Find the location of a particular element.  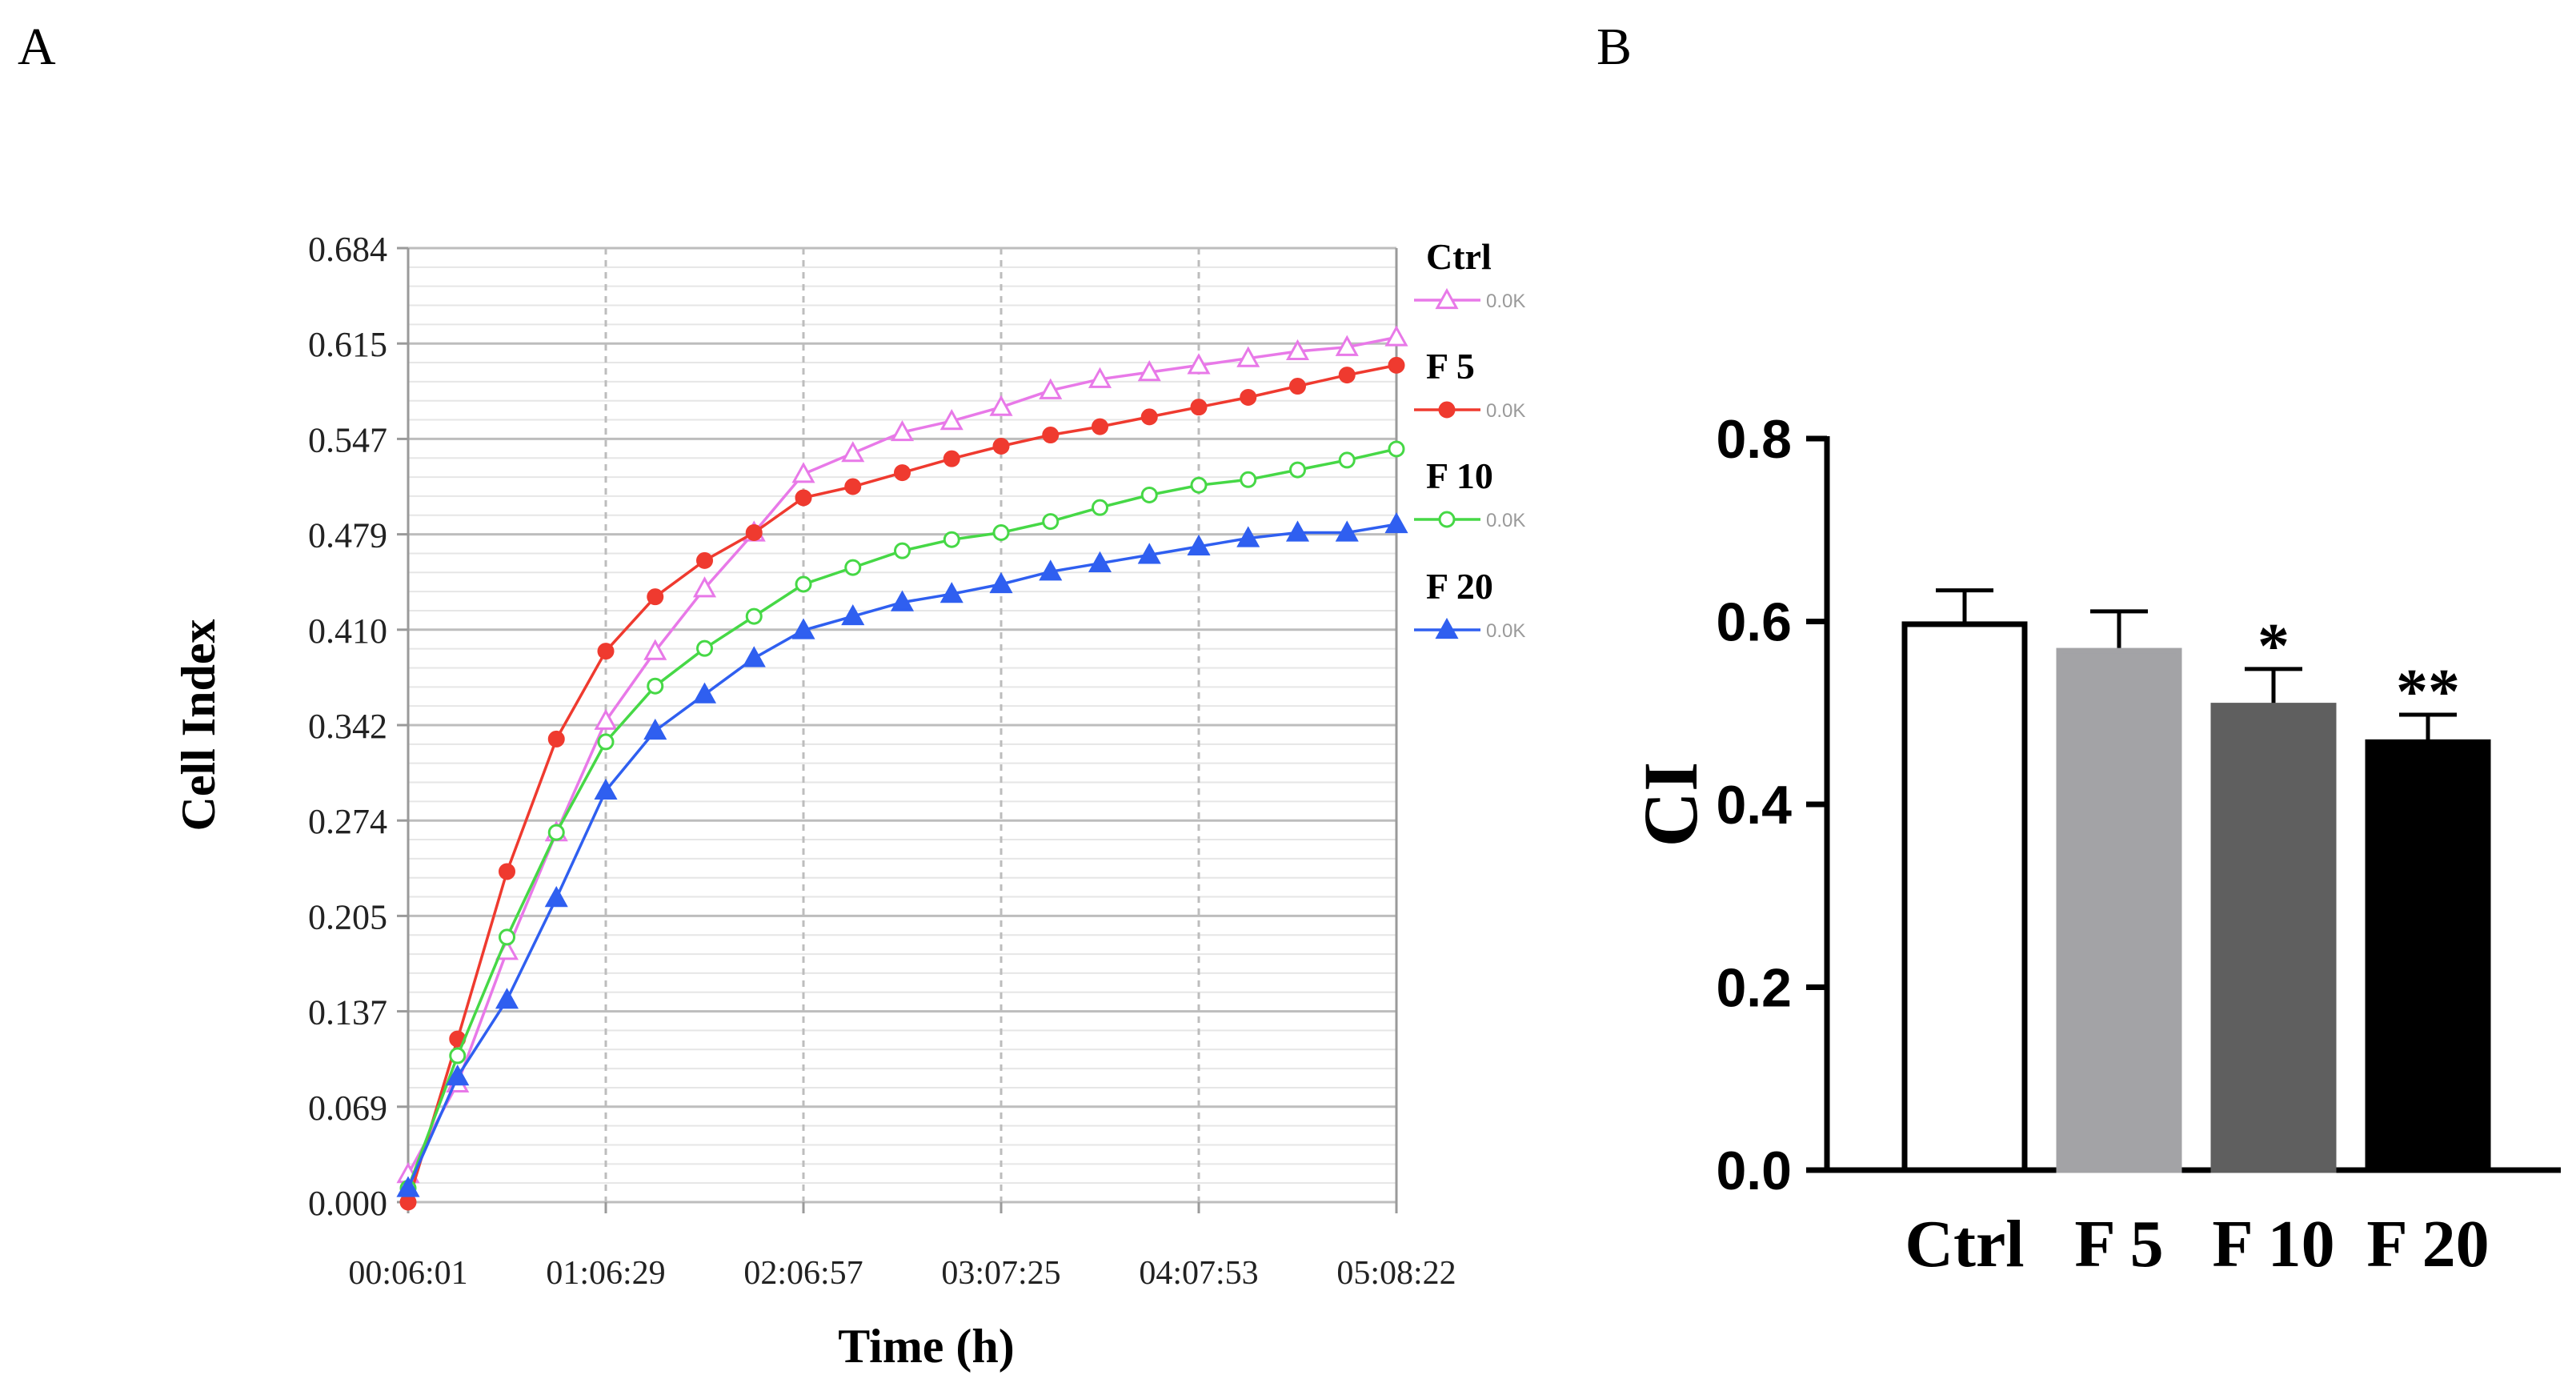

category-label-f10: F 10 is located at coordinates (2273, 1244).